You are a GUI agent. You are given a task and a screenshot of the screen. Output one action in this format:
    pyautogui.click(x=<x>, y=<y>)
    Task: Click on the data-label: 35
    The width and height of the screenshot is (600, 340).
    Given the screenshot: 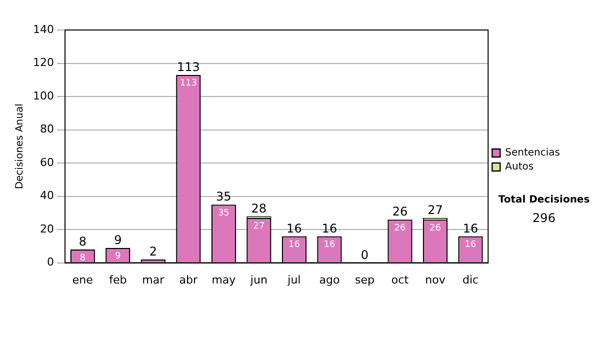 What is the action you would take?
    pyautogui.click(x=224, y=213)
    